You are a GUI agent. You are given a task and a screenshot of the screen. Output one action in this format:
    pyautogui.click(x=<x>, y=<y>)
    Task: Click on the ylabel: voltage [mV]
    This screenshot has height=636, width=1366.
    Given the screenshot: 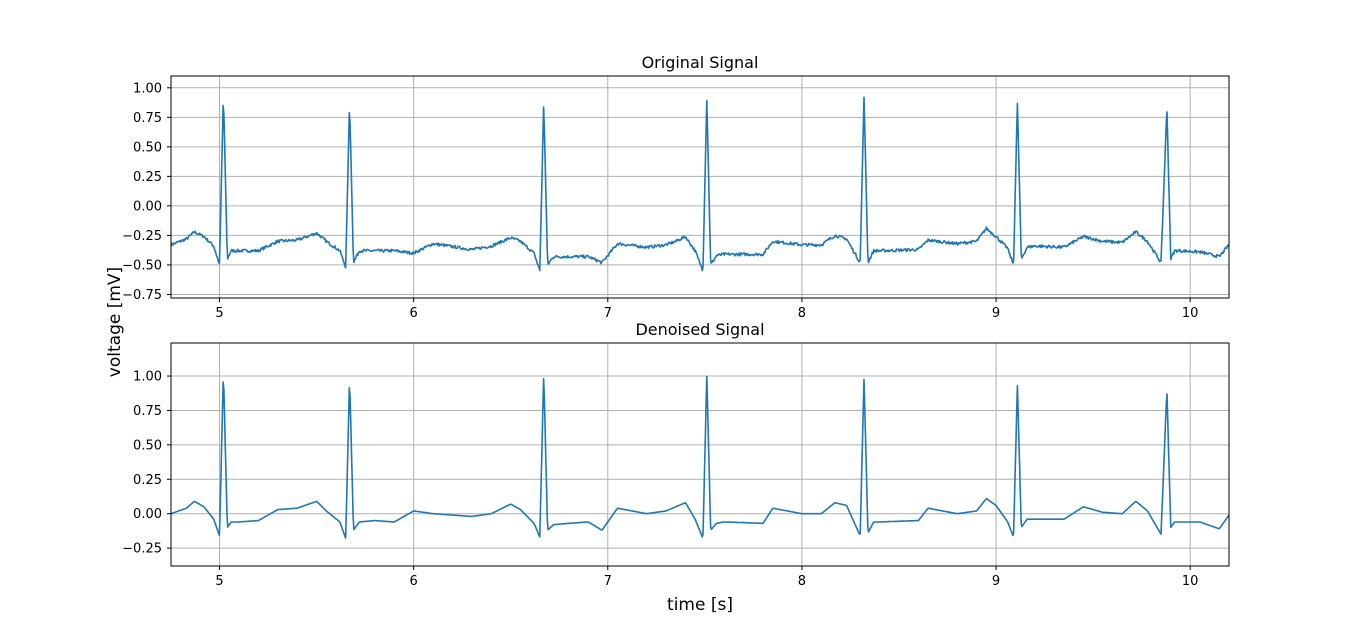 What is the action you would take?
    pyautogui.click(x=115, y=322)
    